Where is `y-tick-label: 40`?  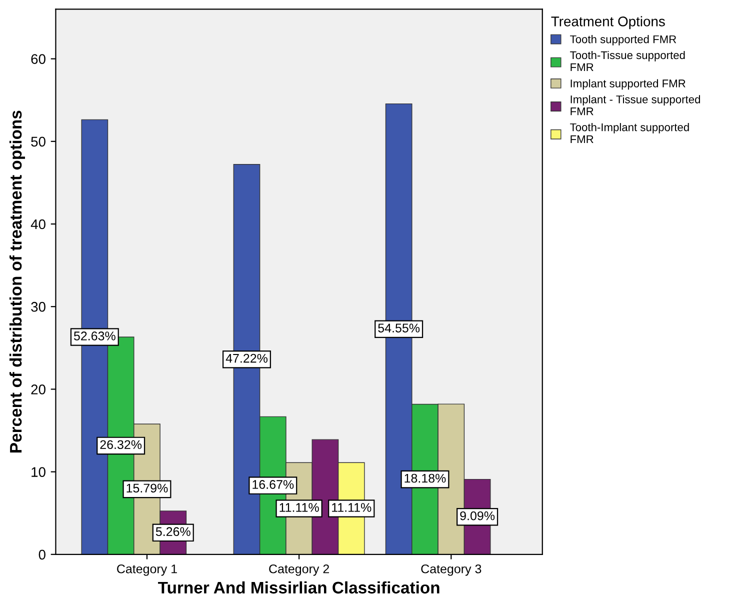 y-tick-label: 40 is located at coordinates (38, 224).